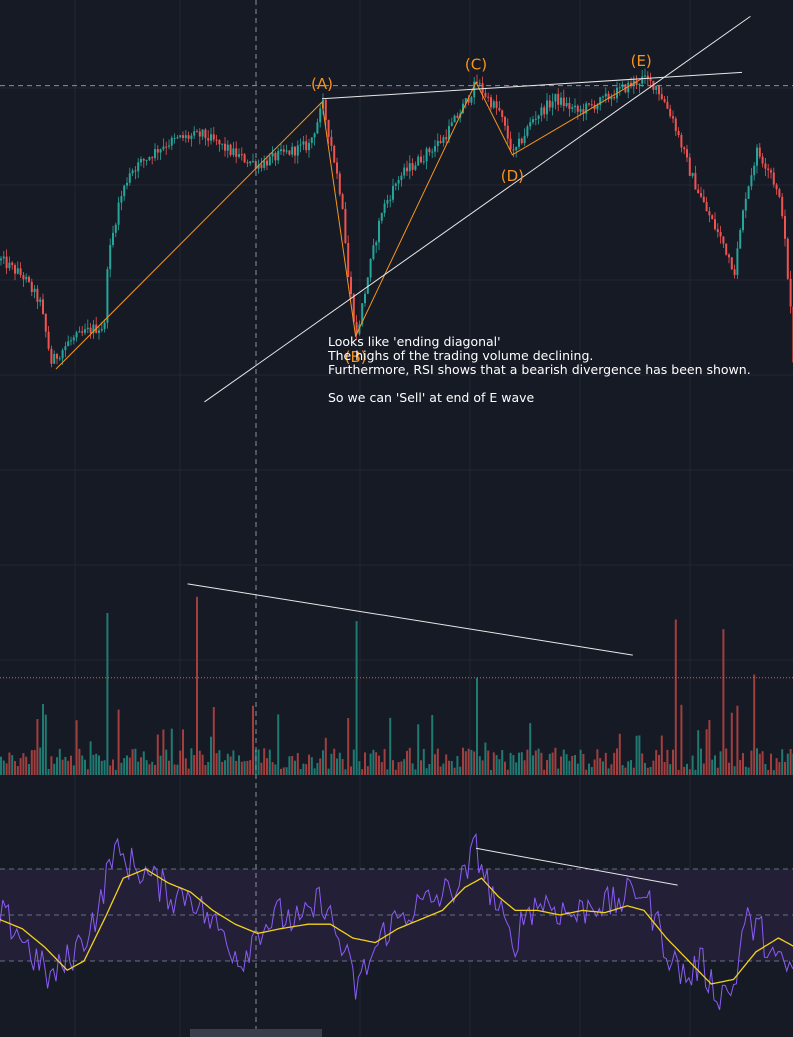 The height and width of the screenshot is (1037, 793). I want to click on overlay, so click(256, 1033).